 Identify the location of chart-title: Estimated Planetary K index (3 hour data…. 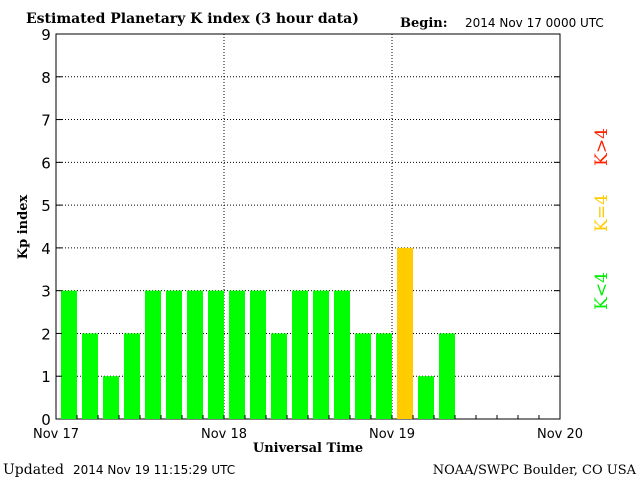
(192, 19).